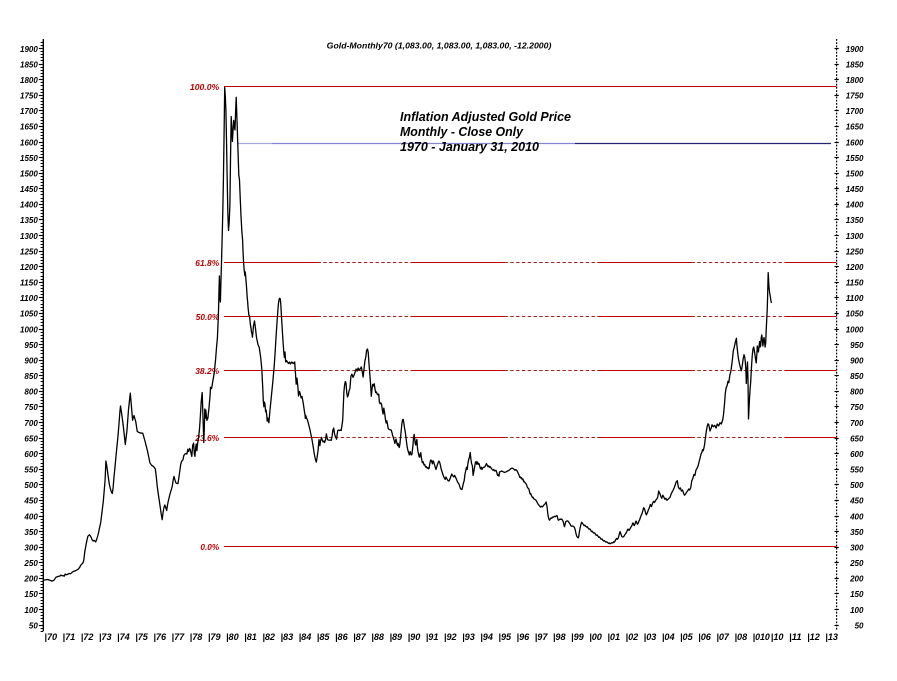  What do you see at coordinates (207, 371) in the screenshot?
I see `svg-text: 38.2%` at bounding box center [207, 371].